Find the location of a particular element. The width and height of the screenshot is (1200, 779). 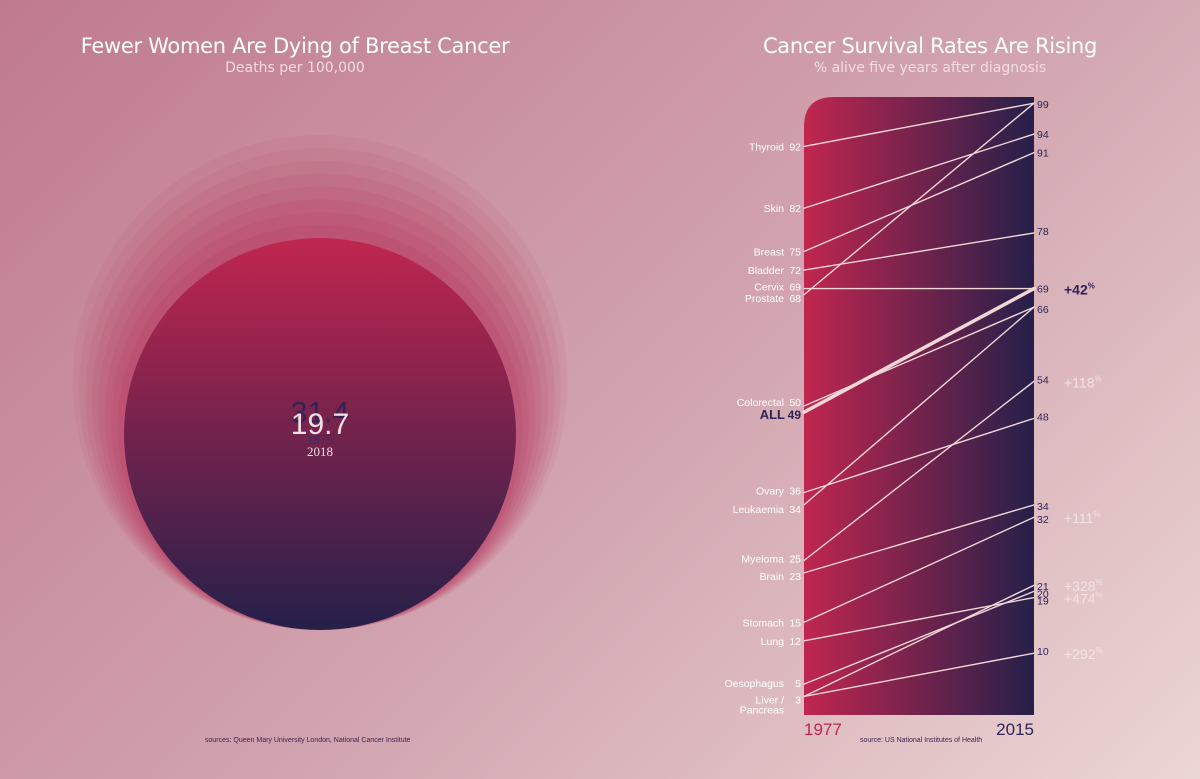

bubble-1975-year: 1975 is located at coordinates (320, 439).